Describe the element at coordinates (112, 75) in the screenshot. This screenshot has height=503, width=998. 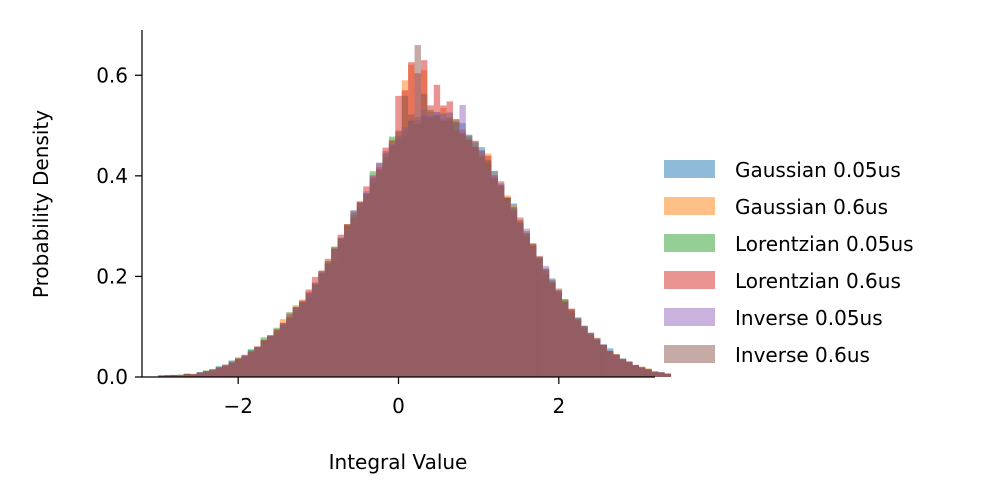
I see `y-tick-label: 0.6` at that location.